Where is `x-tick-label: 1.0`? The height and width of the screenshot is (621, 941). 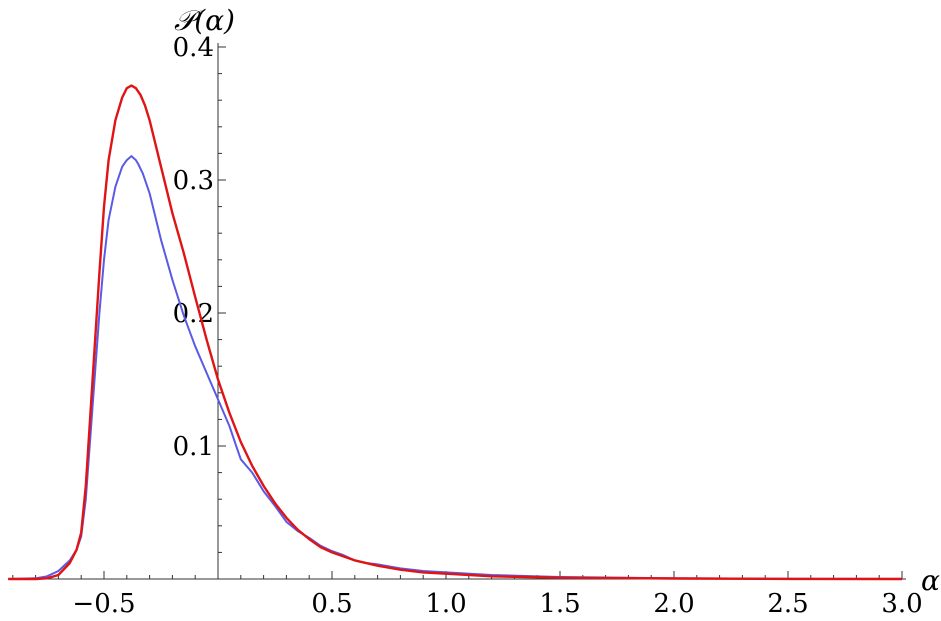
x-tick-label: 1.0 is located at coordinates (445, 604).